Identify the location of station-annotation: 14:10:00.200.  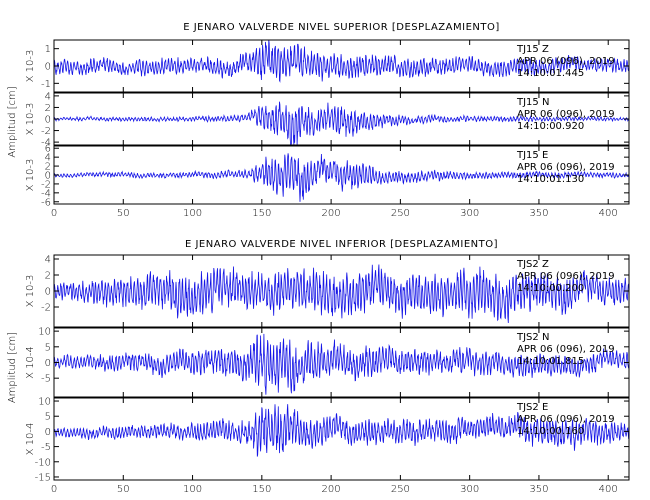
(550, 288).